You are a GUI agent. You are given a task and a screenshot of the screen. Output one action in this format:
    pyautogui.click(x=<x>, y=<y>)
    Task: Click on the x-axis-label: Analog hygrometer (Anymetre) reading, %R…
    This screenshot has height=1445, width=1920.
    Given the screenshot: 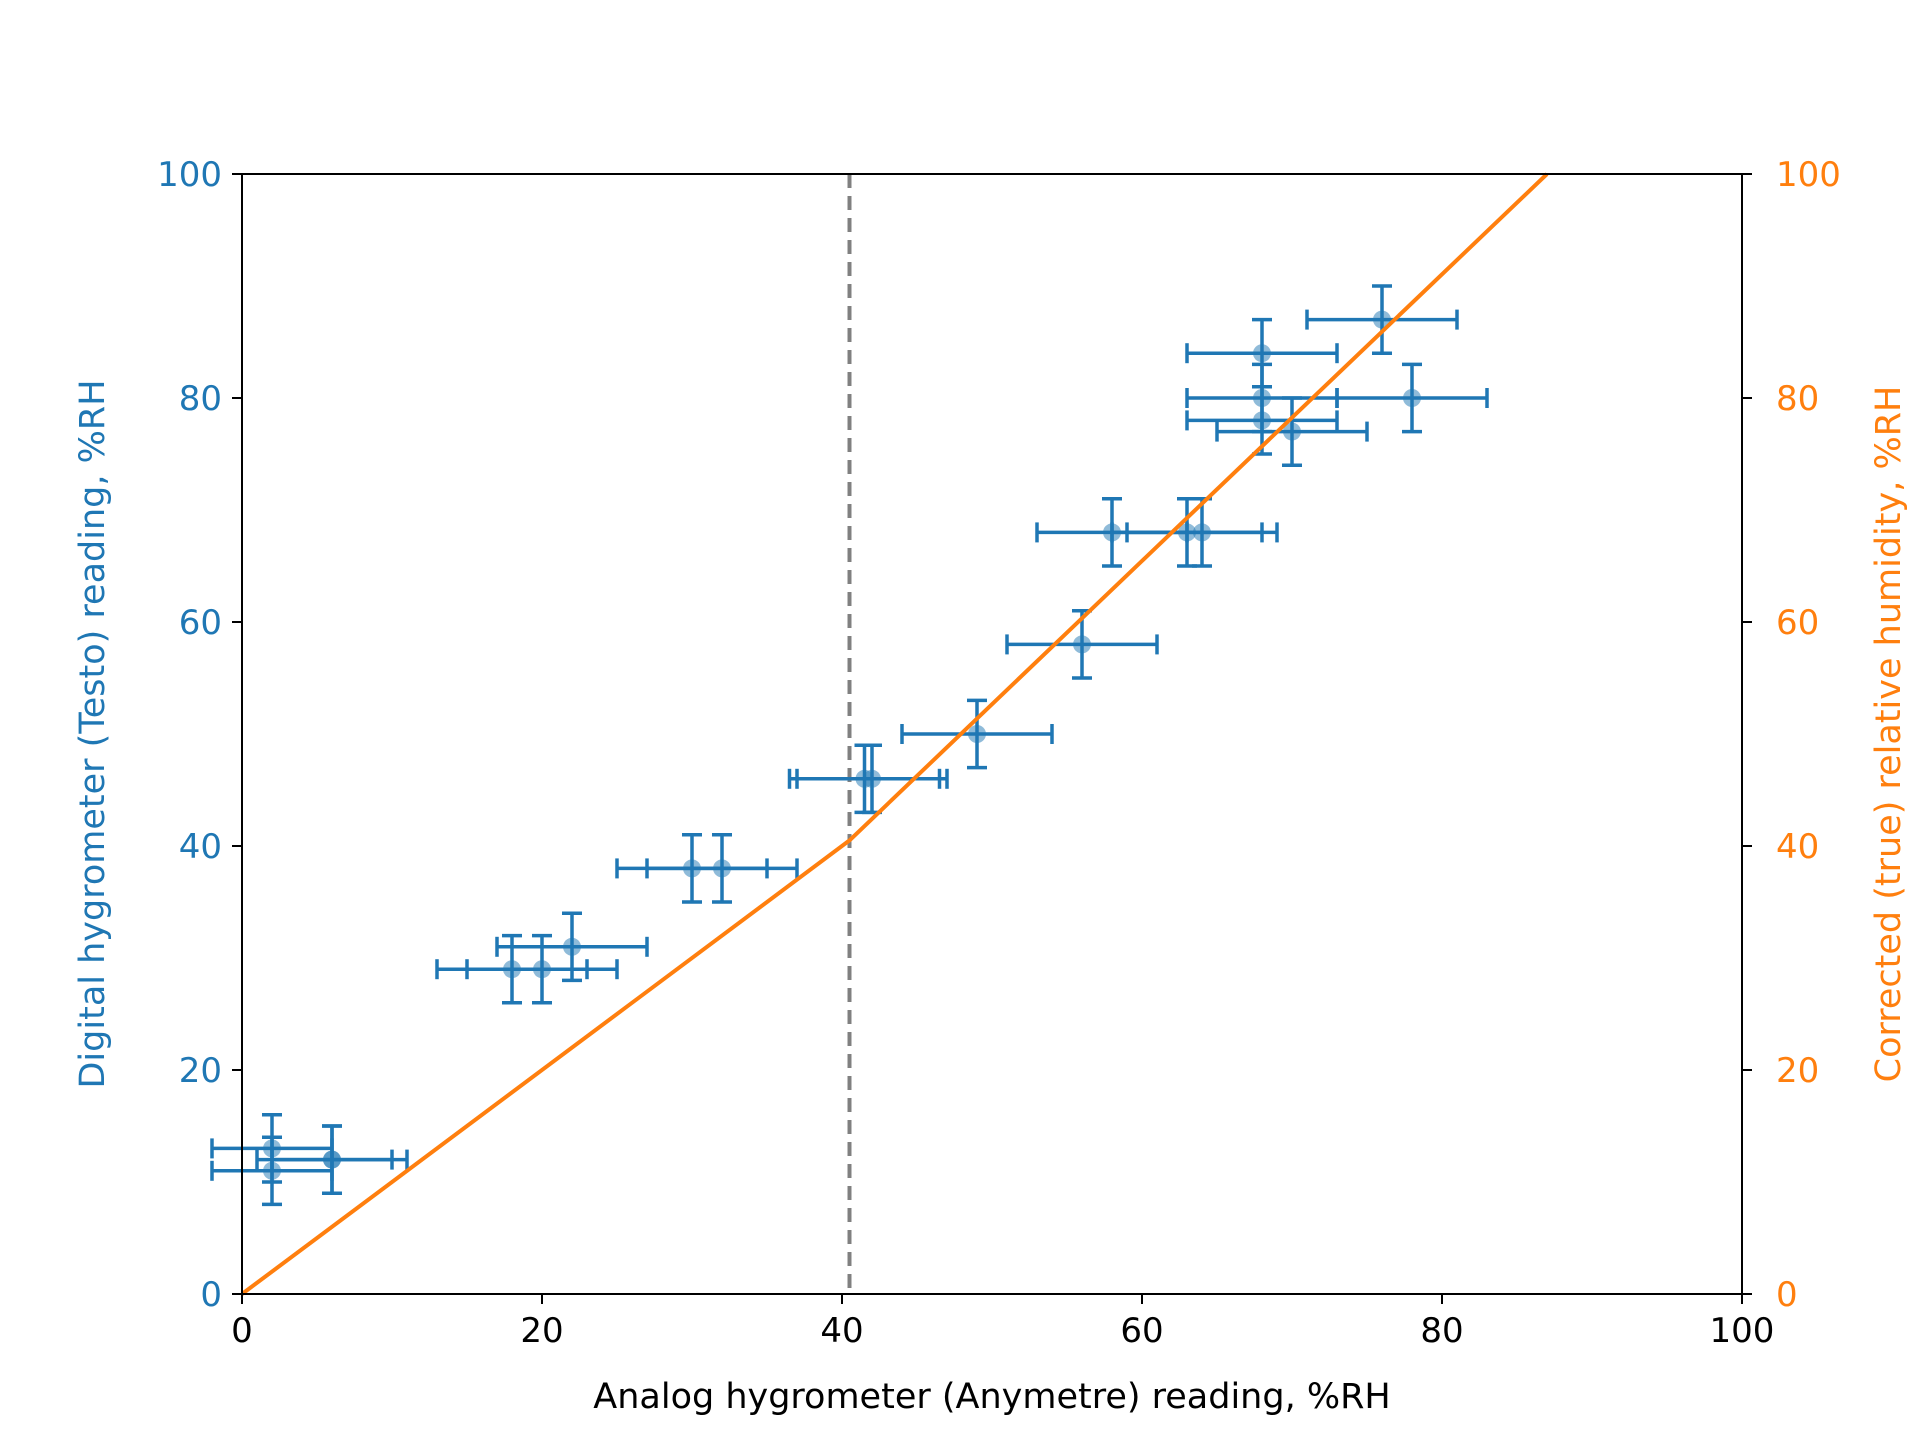 What is the action you would take?
    pyautogui.click(x=991, y=1397)
    